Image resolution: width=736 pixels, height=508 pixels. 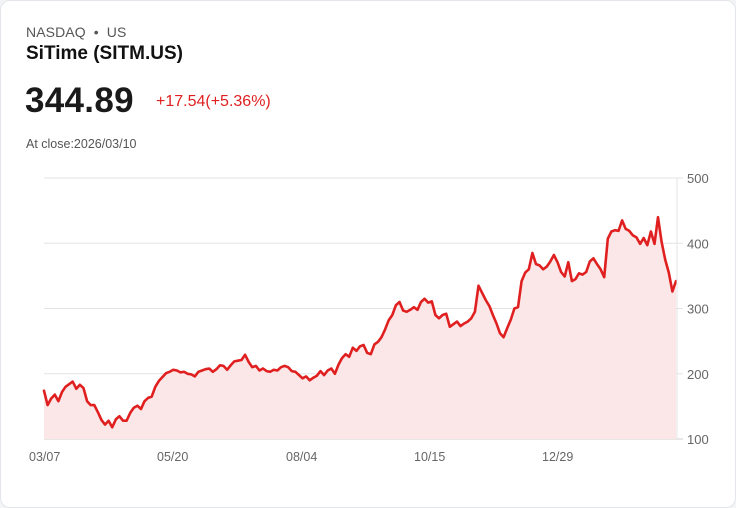 What do you see at coordinates (698, 243) in the screenshot?
I see `y-tick-label: 400` at bounding box center [698, 243].